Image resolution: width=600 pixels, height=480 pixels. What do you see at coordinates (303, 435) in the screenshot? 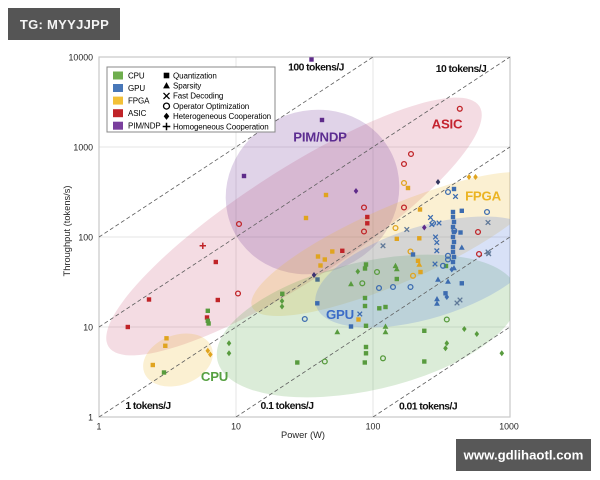
I see `svg-text: Power (W)` at bounding box center [303, 435].